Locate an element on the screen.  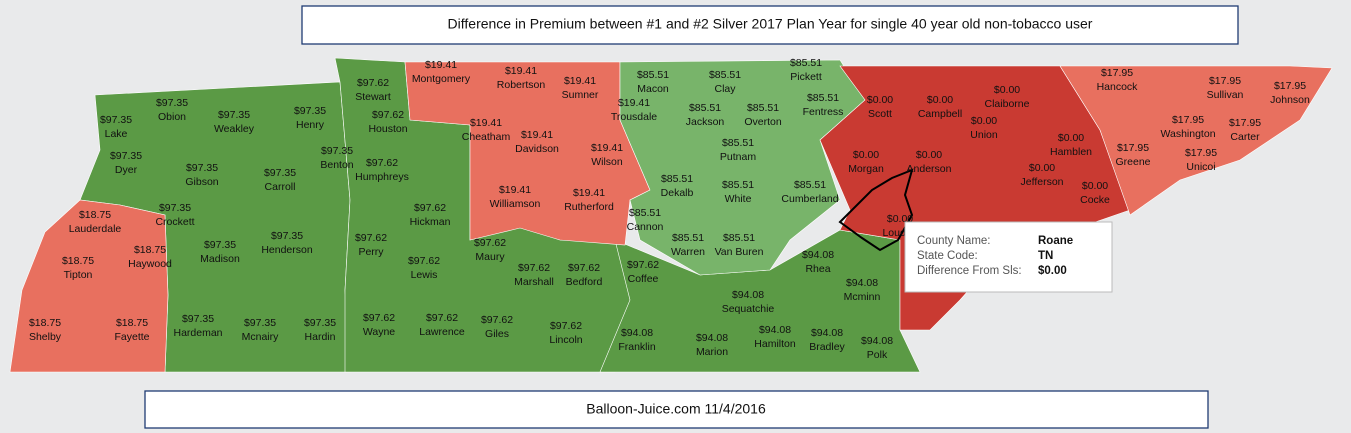
county-name: Claiborne is located at coordinates (1007, 104).